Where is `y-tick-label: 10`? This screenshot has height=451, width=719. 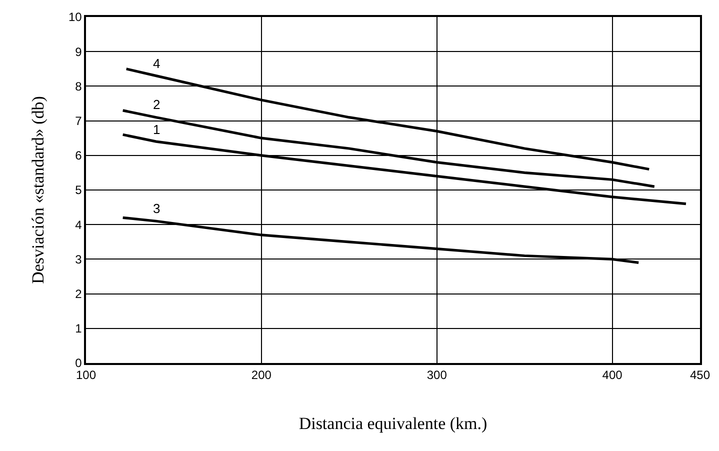 y-tick-label: 10 is located at coordinates (75, 17).